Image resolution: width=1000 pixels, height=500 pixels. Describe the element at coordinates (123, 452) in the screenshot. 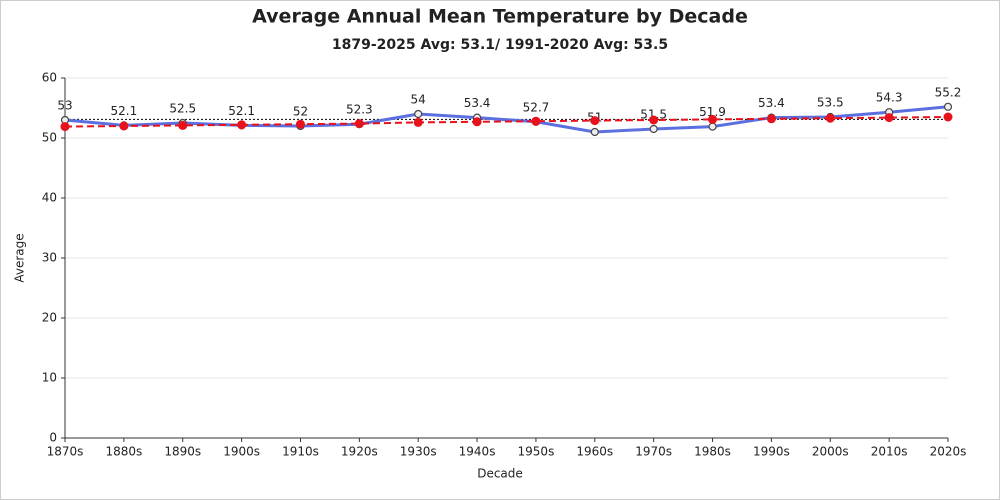

I see `x-tick-label: 1880s` at that location.